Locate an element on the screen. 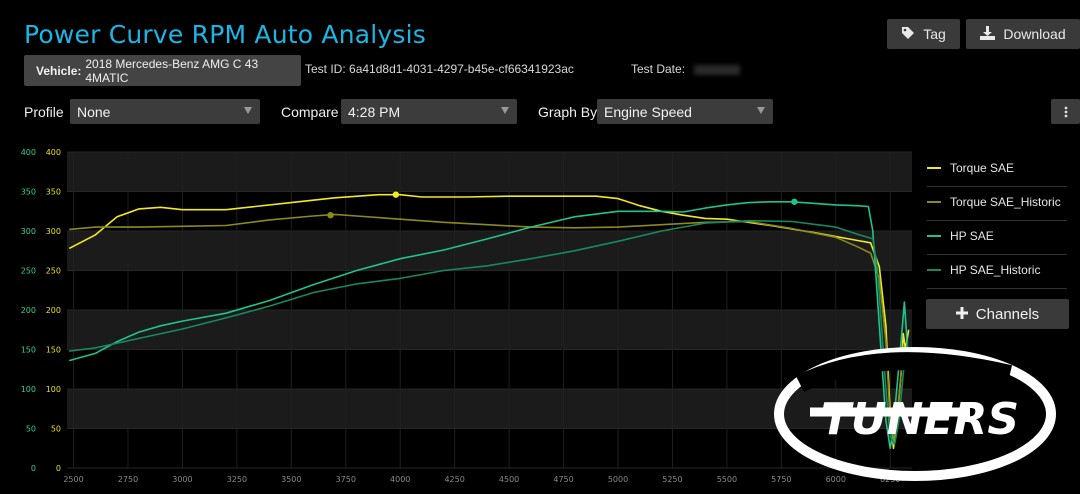  y-tick-label-torque: 300 is located at coordinates (53, 231).